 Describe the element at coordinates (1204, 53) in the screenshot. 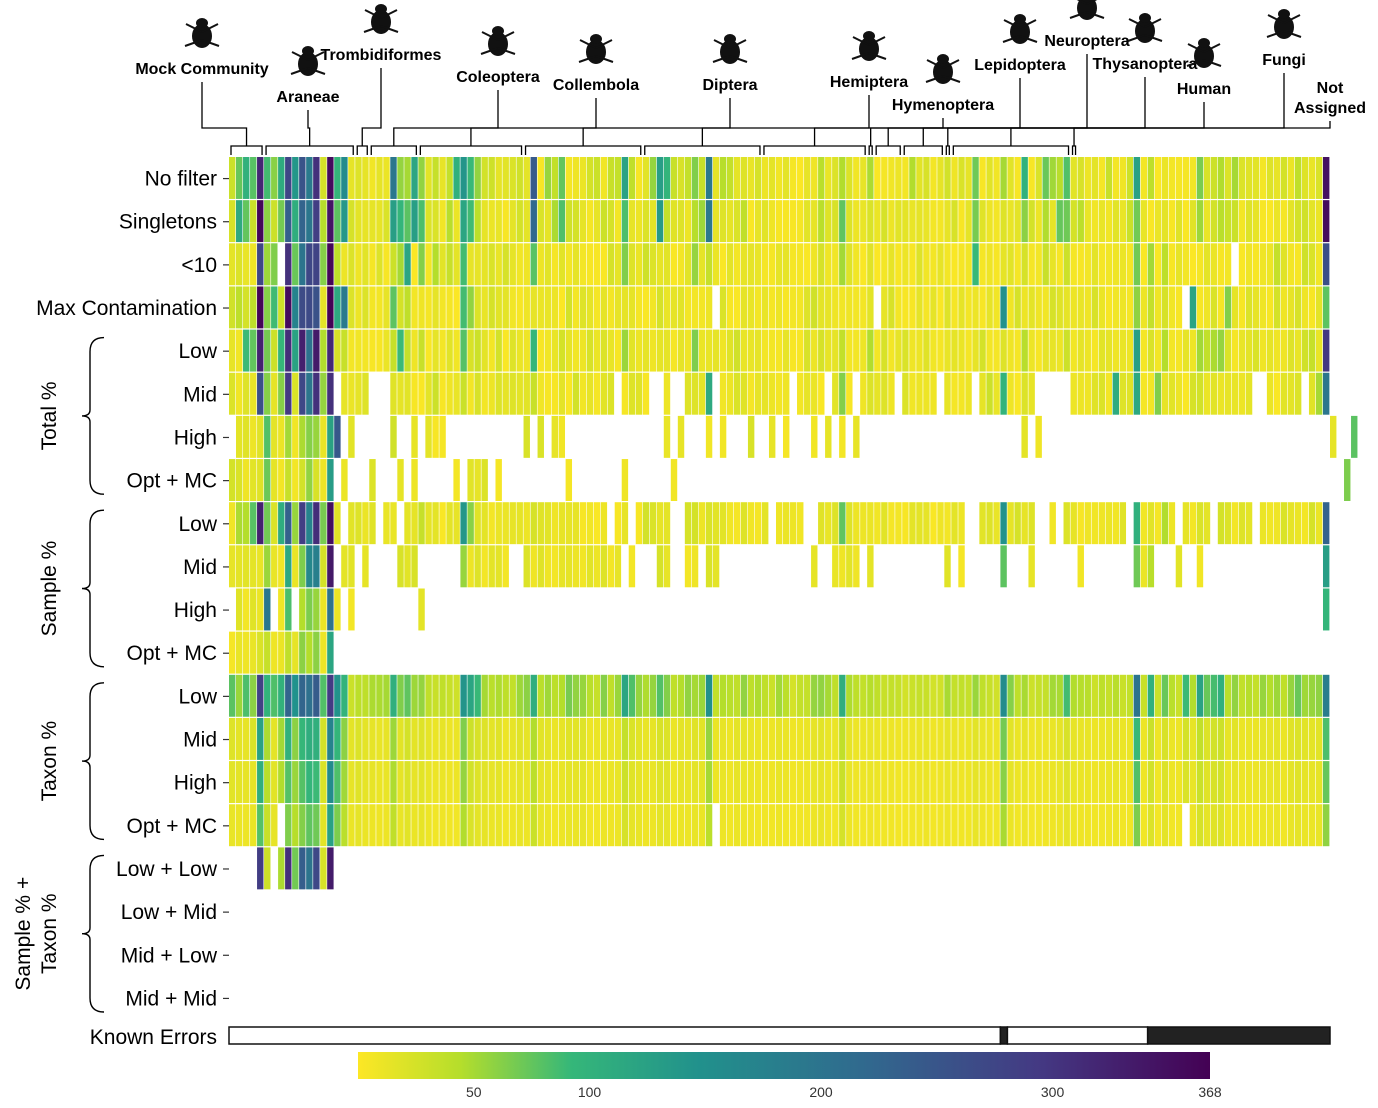

I see `person-icon` at that location.